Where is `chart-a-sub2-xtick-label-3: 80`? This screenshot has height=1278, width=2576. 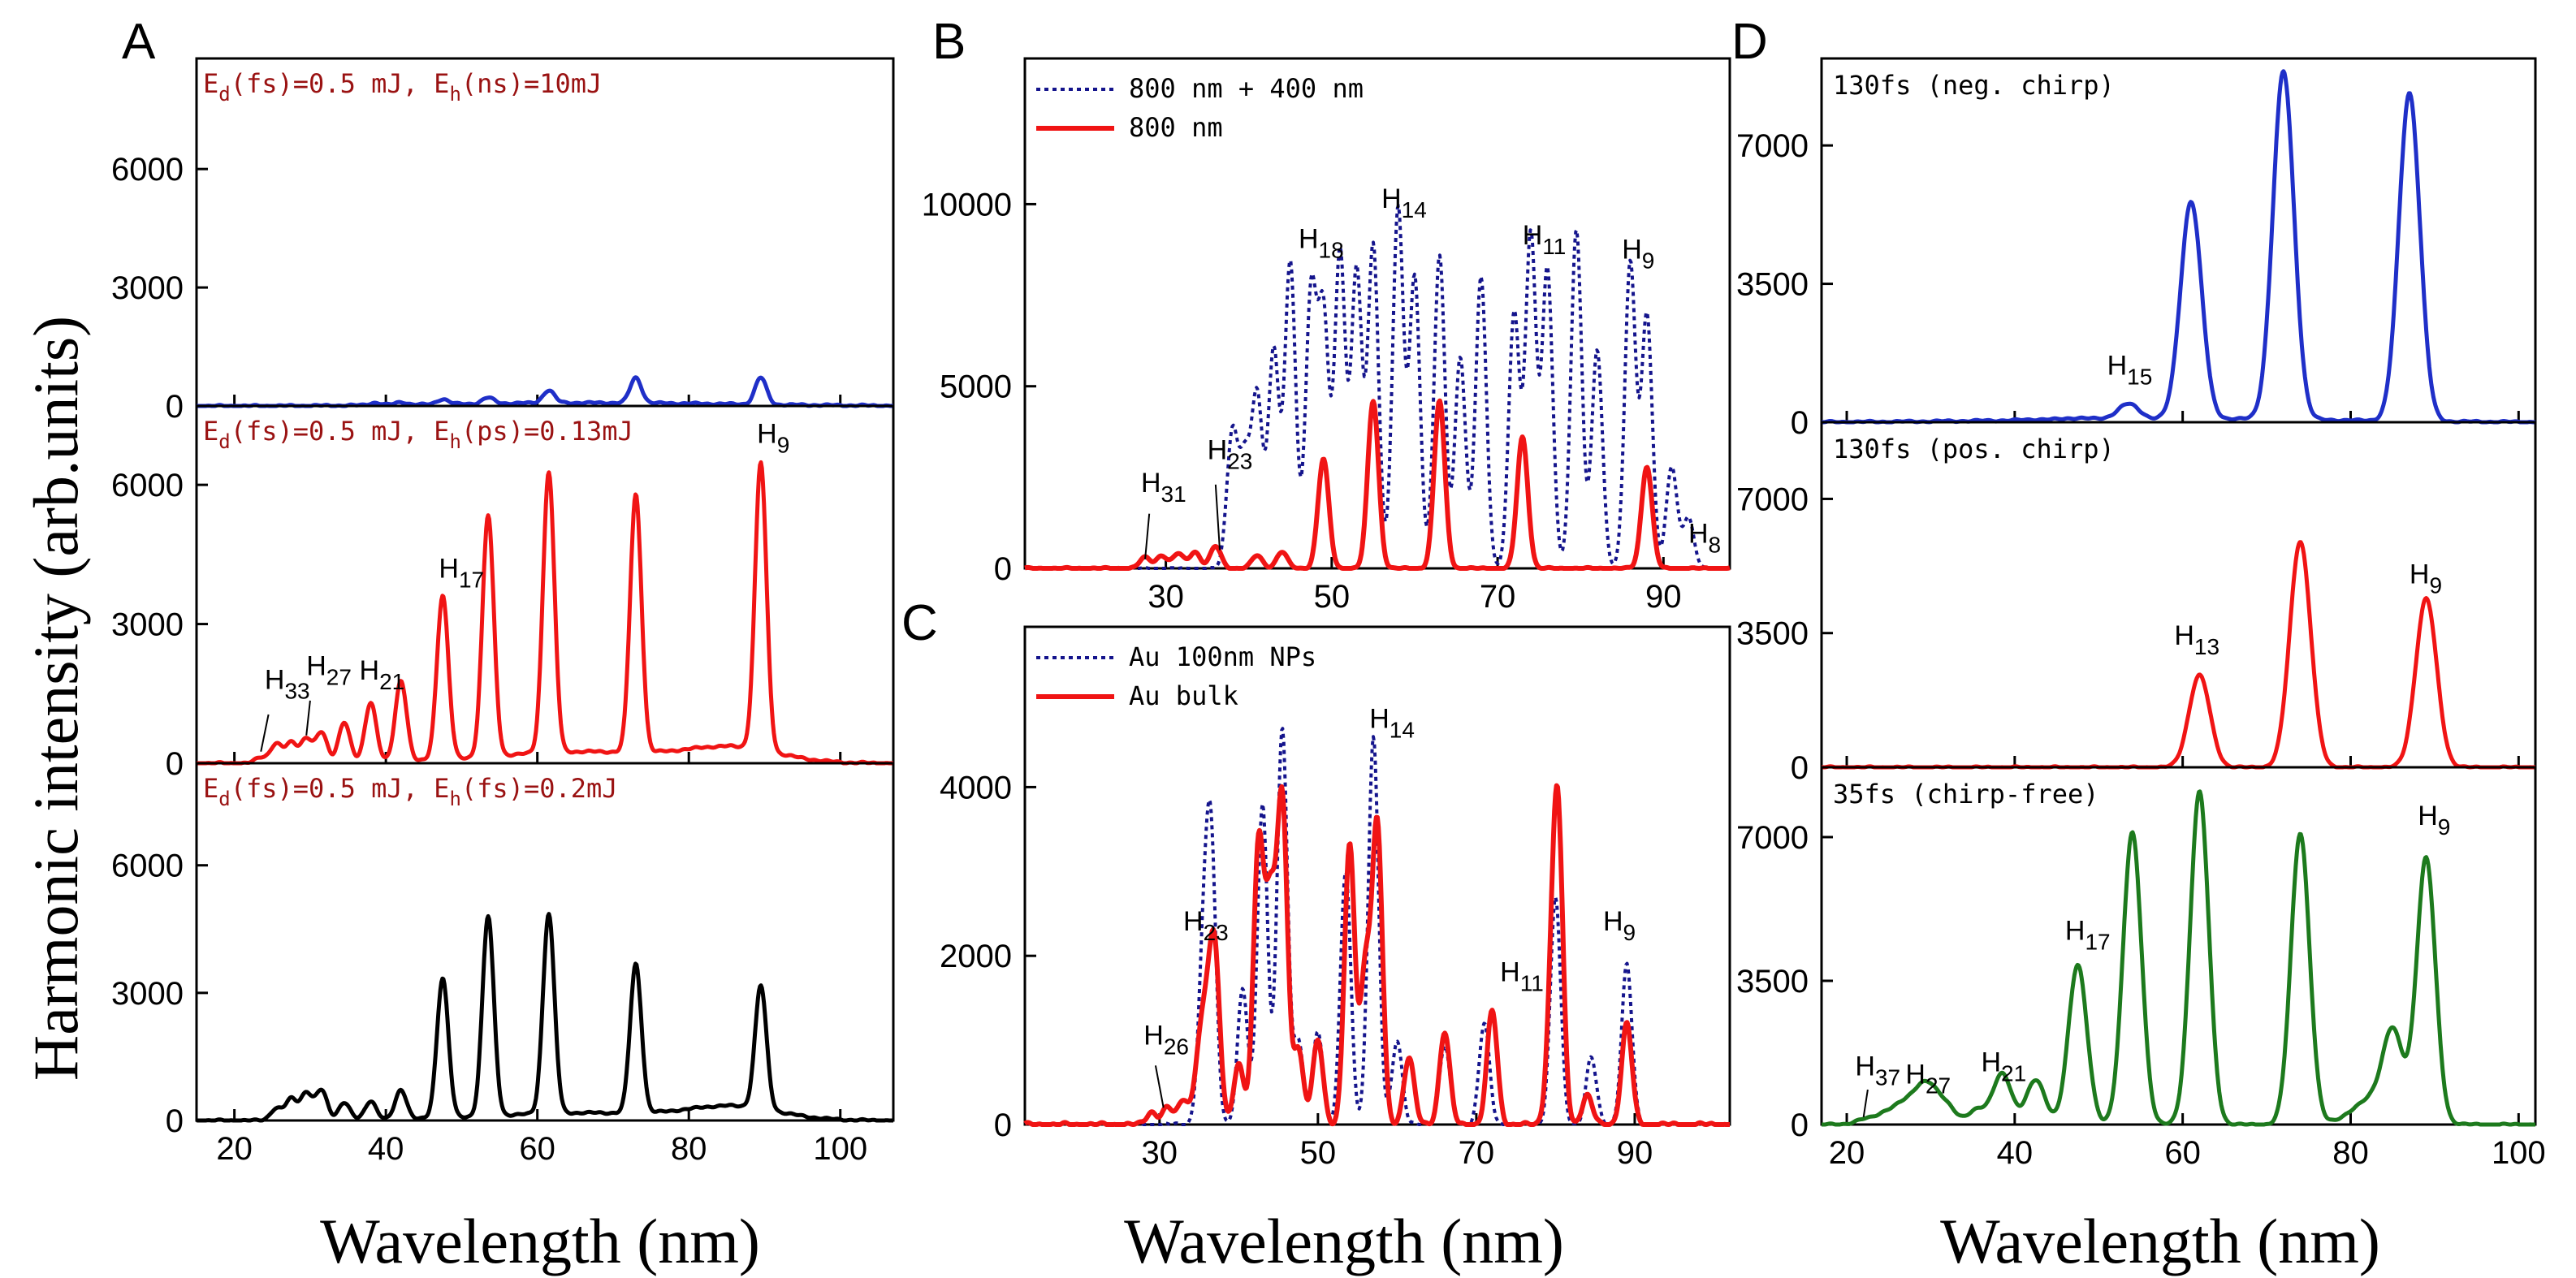
chart-a-sub2-xtick-label-3: 80 is located at coordinates (689, 1149).